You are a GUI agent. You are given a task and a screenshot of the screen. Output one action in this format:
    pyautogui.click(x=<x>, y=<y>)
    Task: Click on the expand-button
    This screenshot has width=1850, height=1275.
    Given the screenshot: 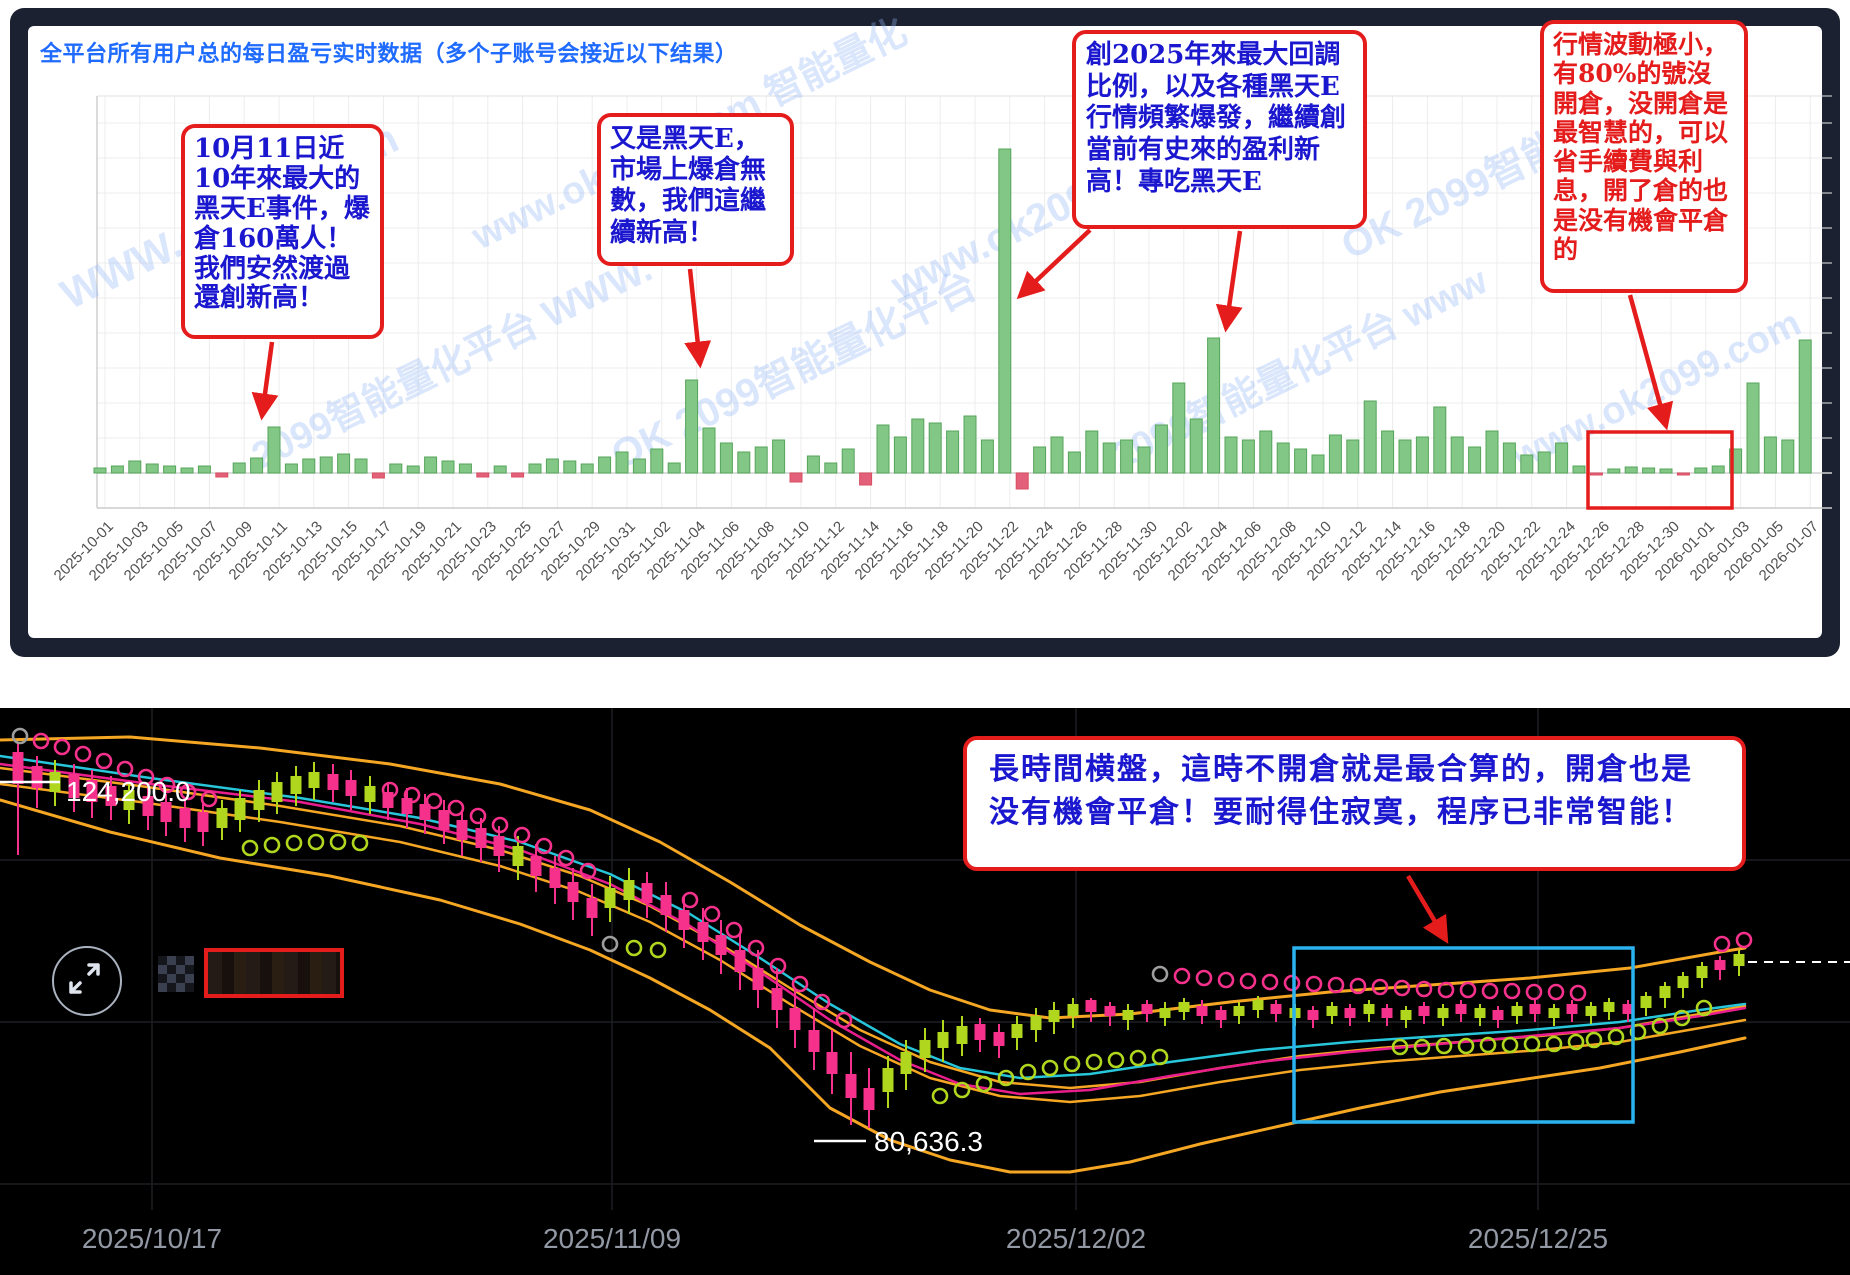 What is the action you would take?
    pyautogui.click(x=87, y=981)
    